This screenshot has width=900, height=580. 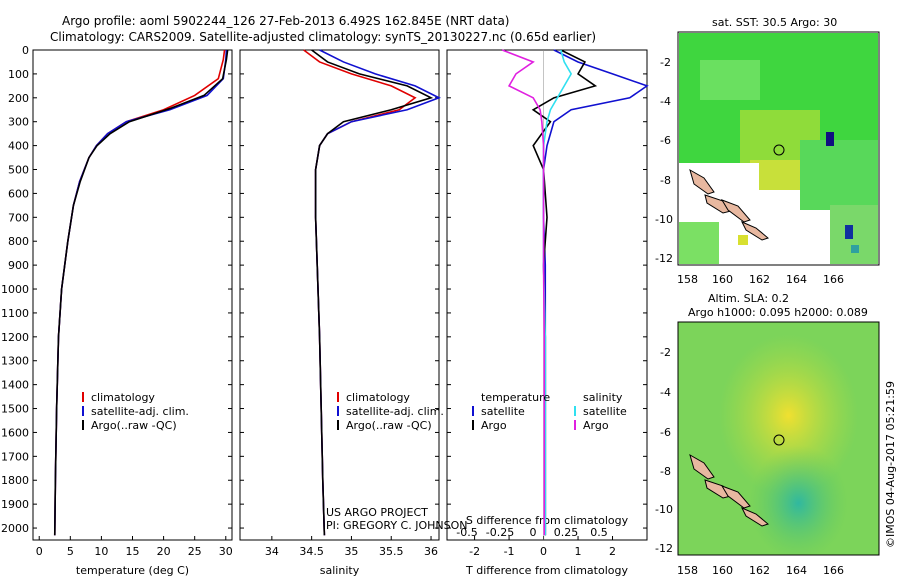 What do you see at coordinates (226, 551) in the screenshot?
I see `x-tick-label: 30` at bounding box center [226, 551].